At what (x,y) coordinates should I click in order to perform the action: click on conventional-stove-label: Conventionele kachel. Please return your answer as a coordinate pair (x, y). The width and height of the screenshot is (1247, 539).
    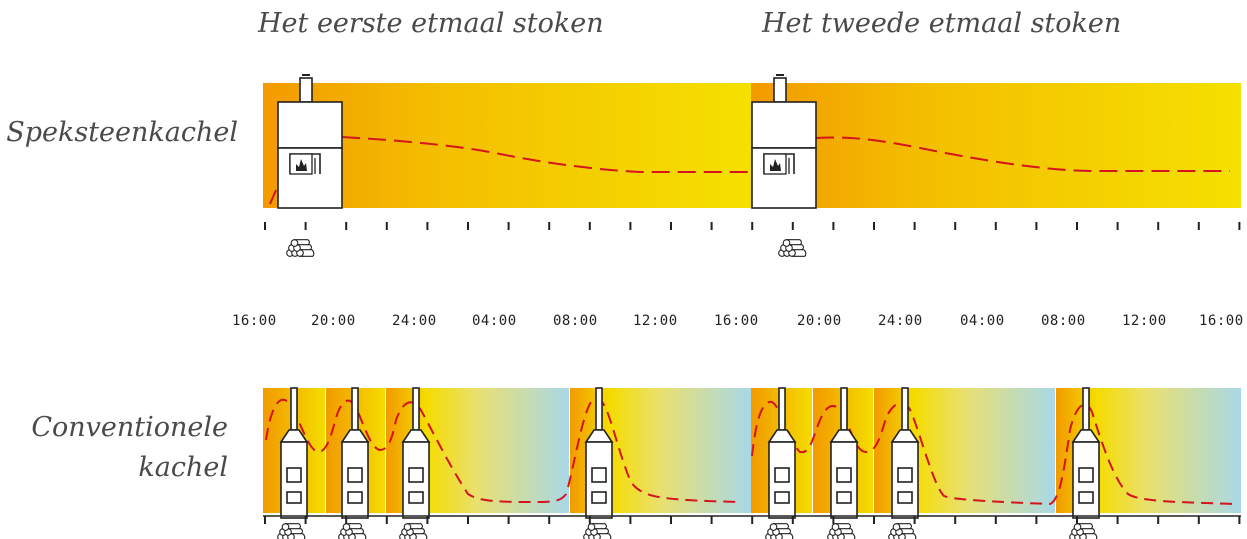
    Looking at the image, I should click on (114, 448).